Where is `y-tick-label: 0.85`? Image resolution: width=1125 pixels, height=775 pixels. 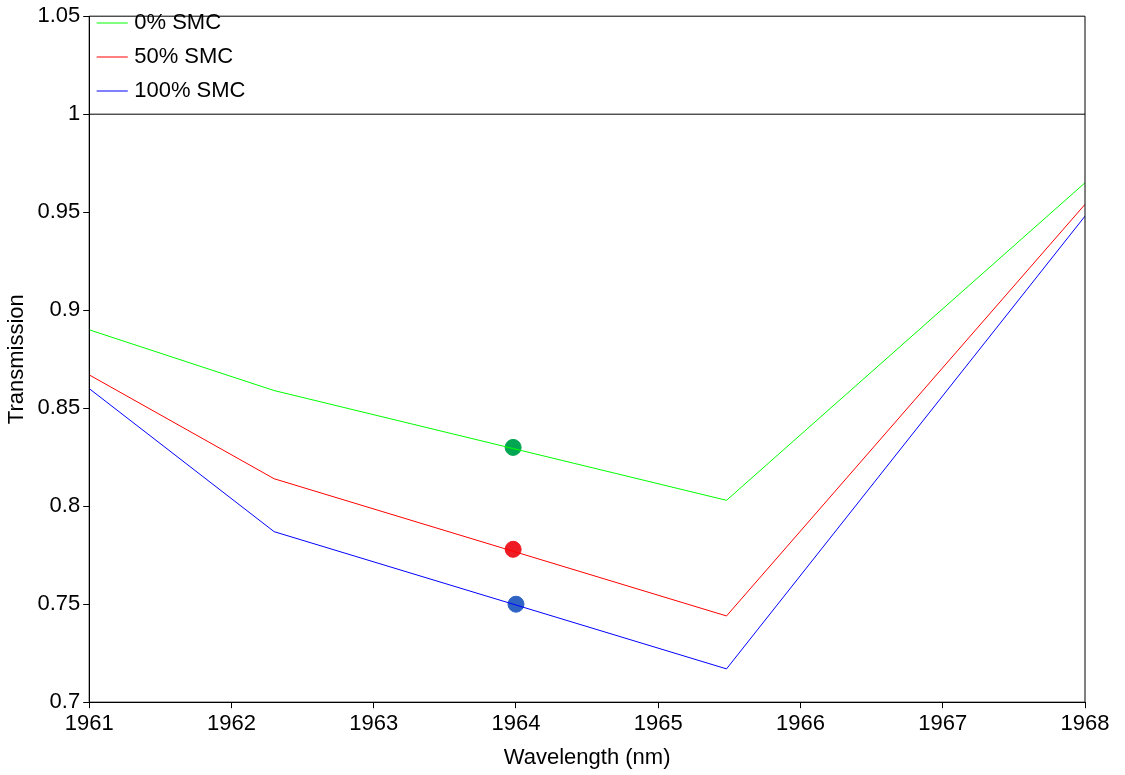 y-tick-label: 0.85 is located at coordinates (59, 407).